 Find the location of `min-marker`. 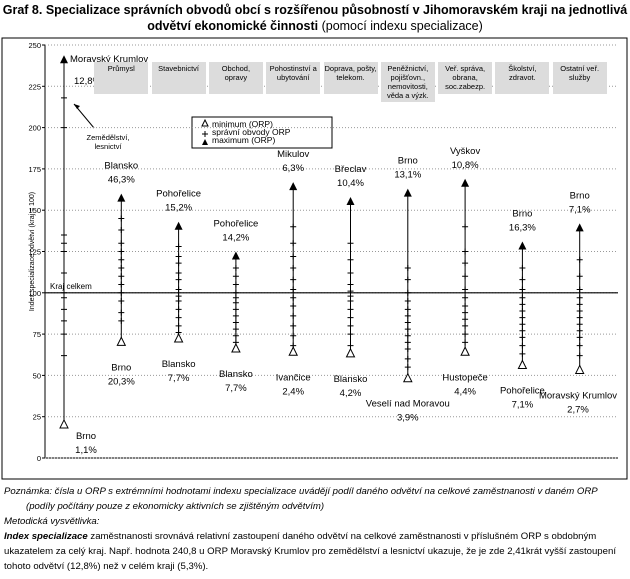

min-marker is located at coordinates (465, 351).